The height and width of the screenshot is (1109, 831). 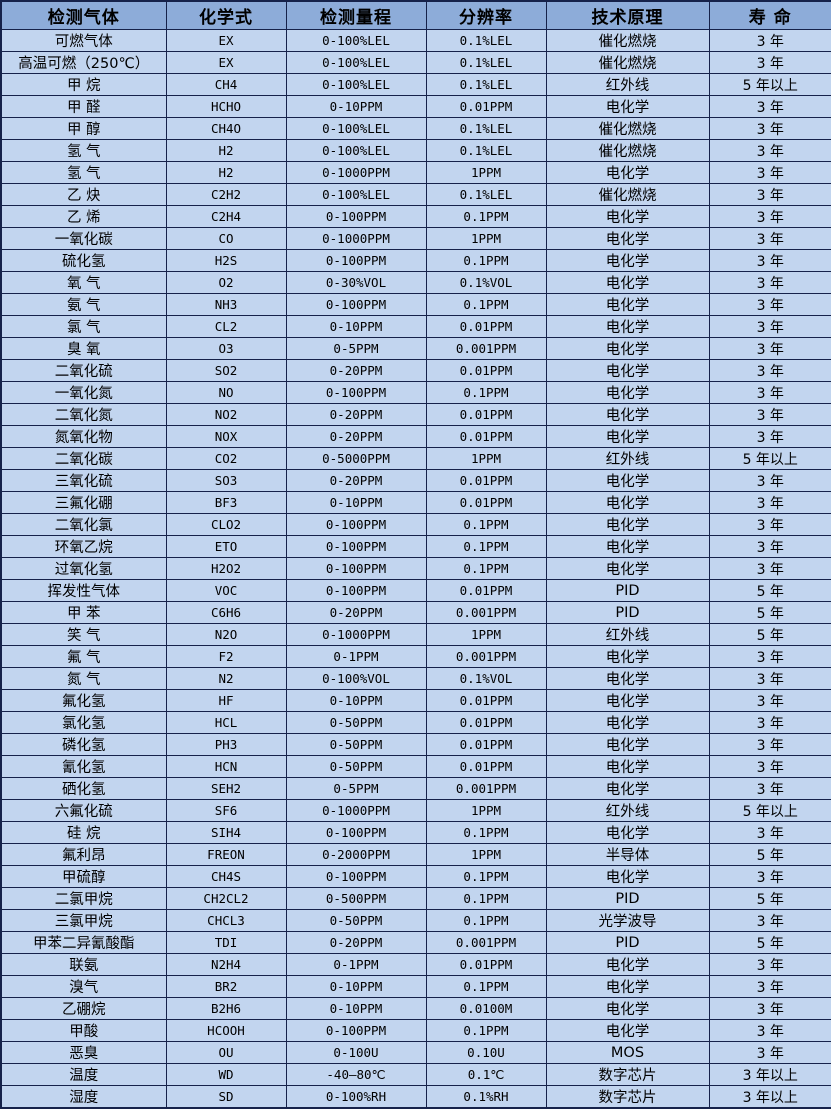 What do you see at coordinates (415, 810) in the screenshot?
I see `table-row: 六氟化硫 SF6 0-1000PPM 1PPM 红外线 5 年以上` at bounding box center [415, 810].